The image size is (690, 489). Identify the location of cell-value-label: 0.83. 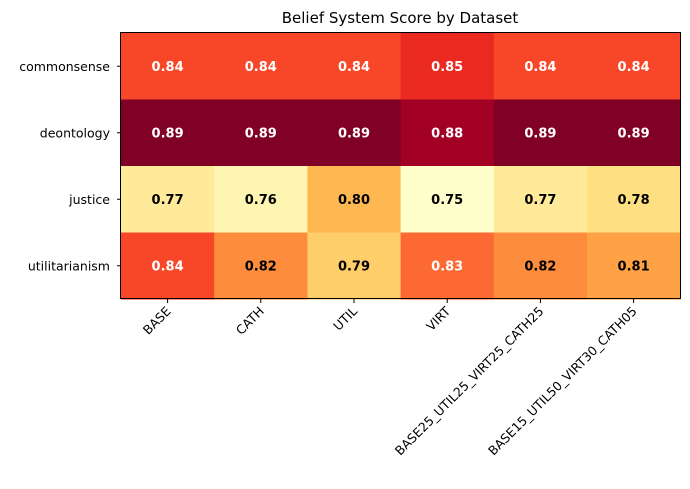
(447, 266).